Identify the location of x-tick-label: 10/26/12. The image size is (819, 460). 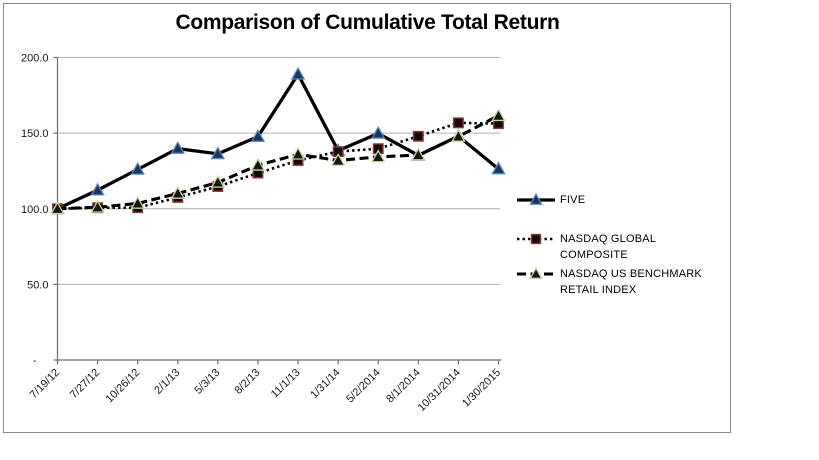
(123, 386).